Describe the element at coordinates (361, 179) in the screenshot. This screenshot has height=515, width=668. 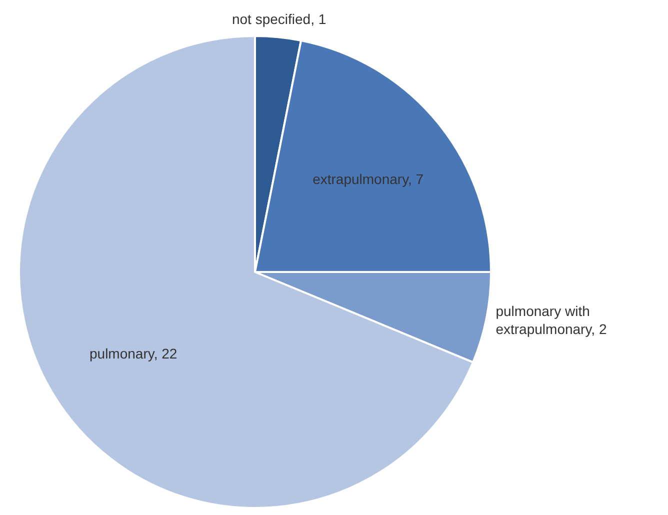
I see `slice-label: extrapulmonary` at that location.